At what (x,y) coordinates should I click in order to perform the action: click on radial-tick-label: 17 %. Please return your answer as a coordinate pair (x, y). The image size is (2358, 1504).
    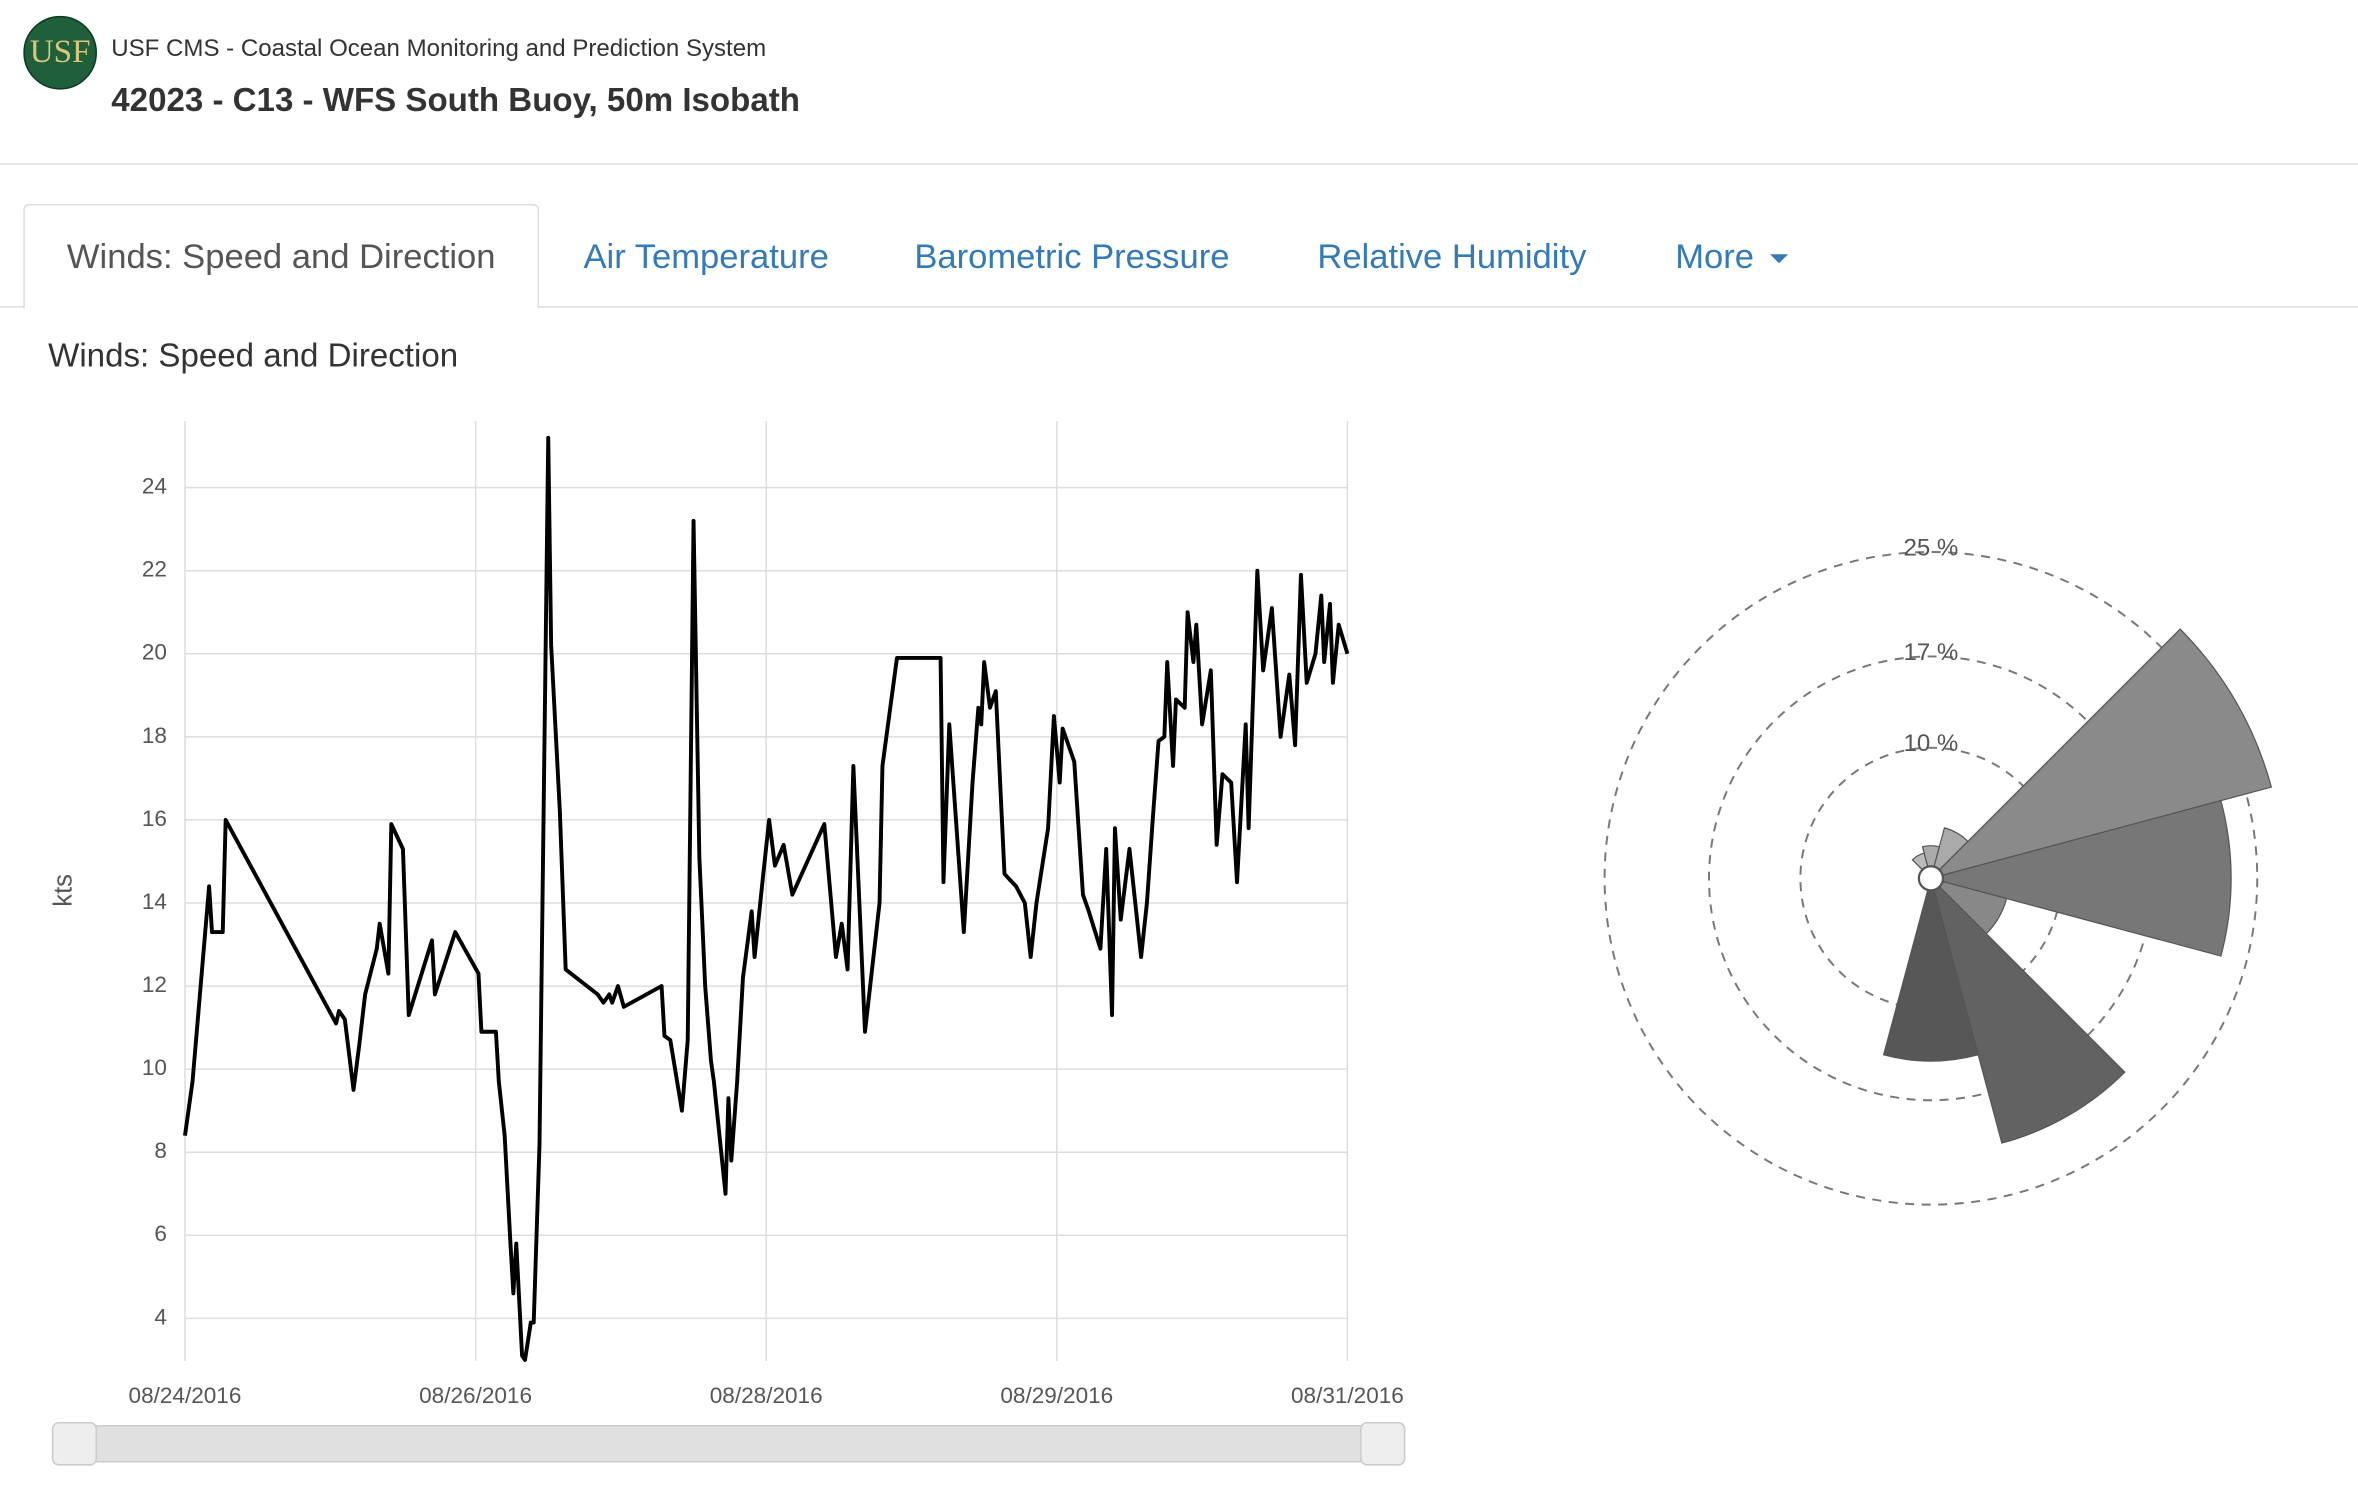
    Looking at the image, I should click on (1931, 652).